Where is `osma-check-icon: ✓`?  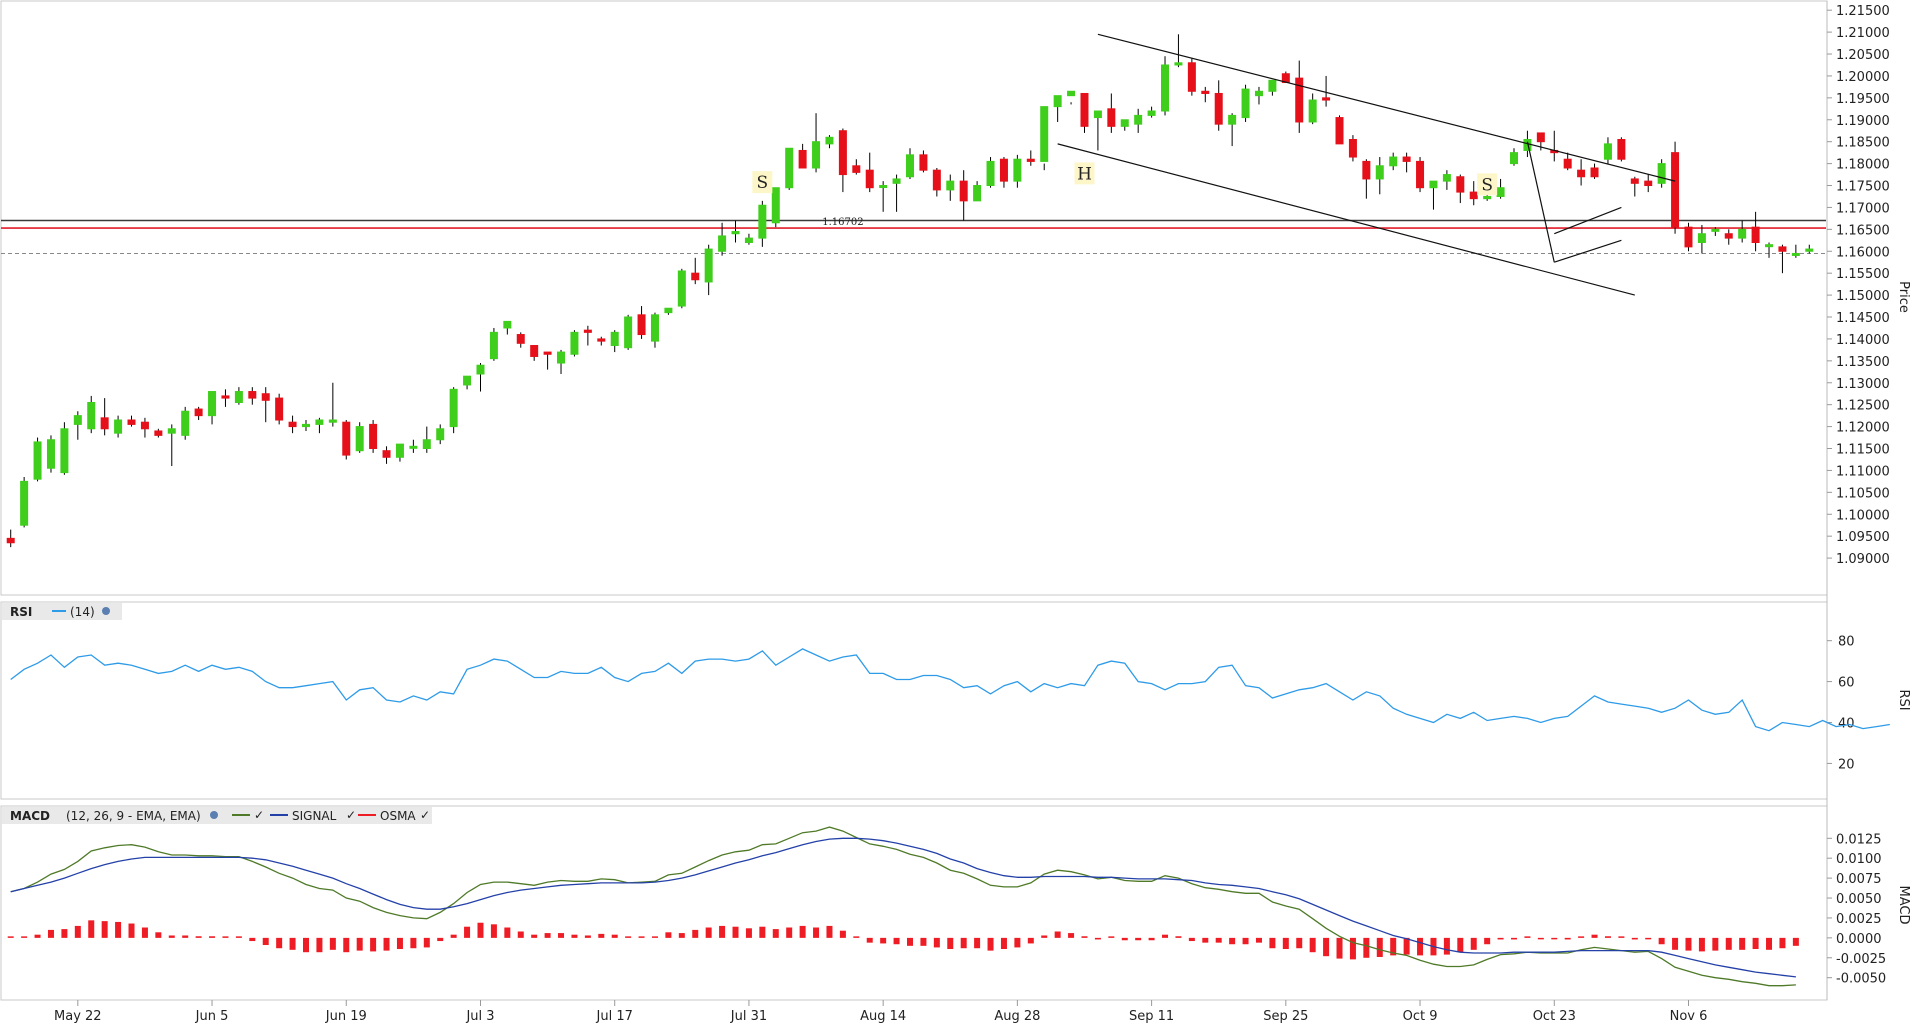 osma-check-icon: ✓ is located at coordinates (425, 815).